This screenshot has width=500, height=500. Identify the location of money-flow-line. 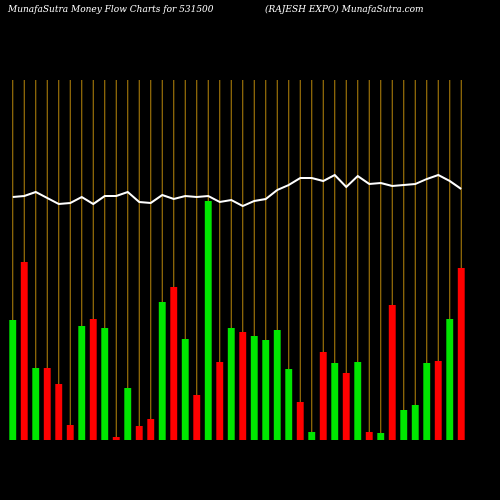
(237, 190).